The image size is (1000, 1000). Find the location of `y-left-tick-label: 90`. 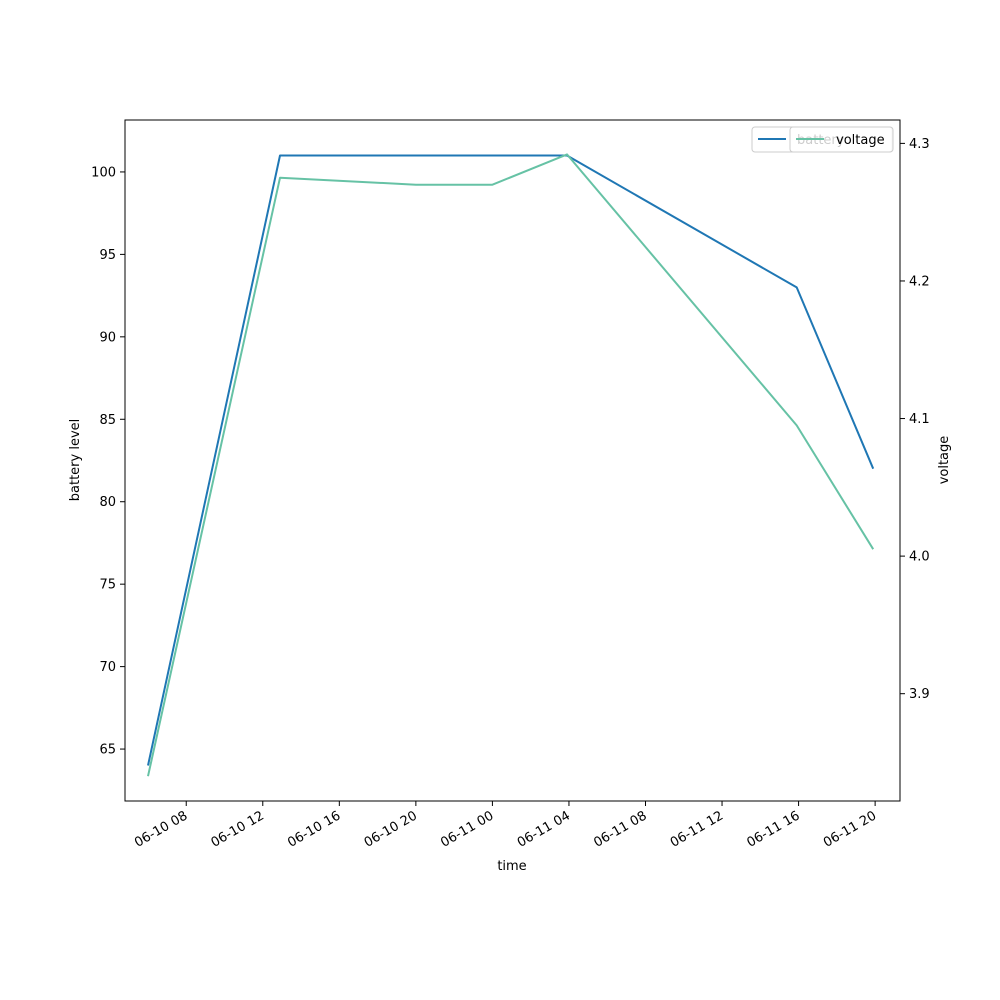

y-left-tick-label: 90 is located at coordinates (107, 337).